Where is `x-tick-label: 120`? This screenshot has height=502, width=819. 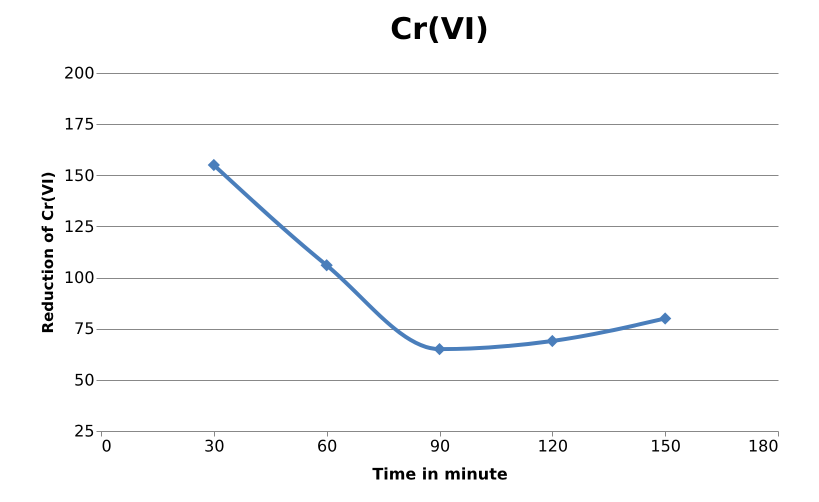
x-tick-label: 120 is located at coordinates (553, 446).